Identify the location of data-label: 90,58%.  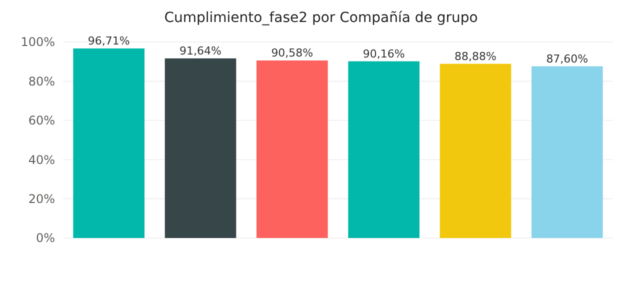
(292, 53).